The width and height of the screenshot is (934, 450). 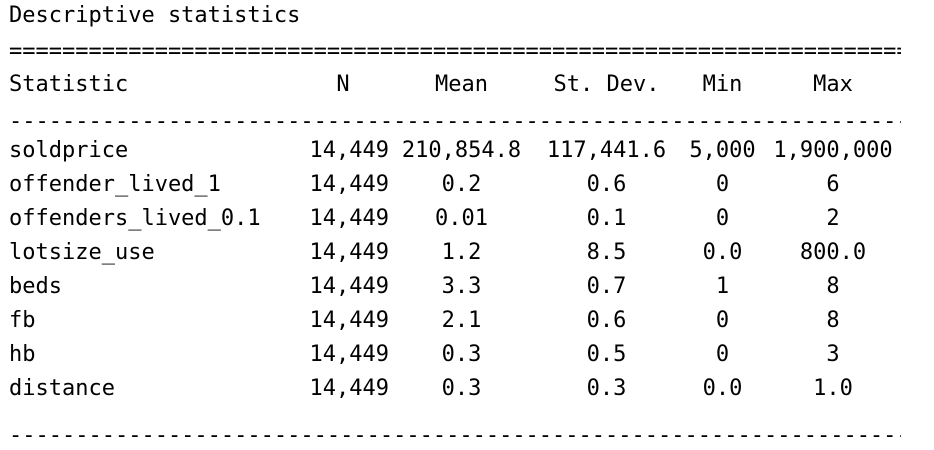 What do you see at coordinates (833, 252) in the screenshot?
I see `cell-max: 800.0` at bounding box center [833, 252].